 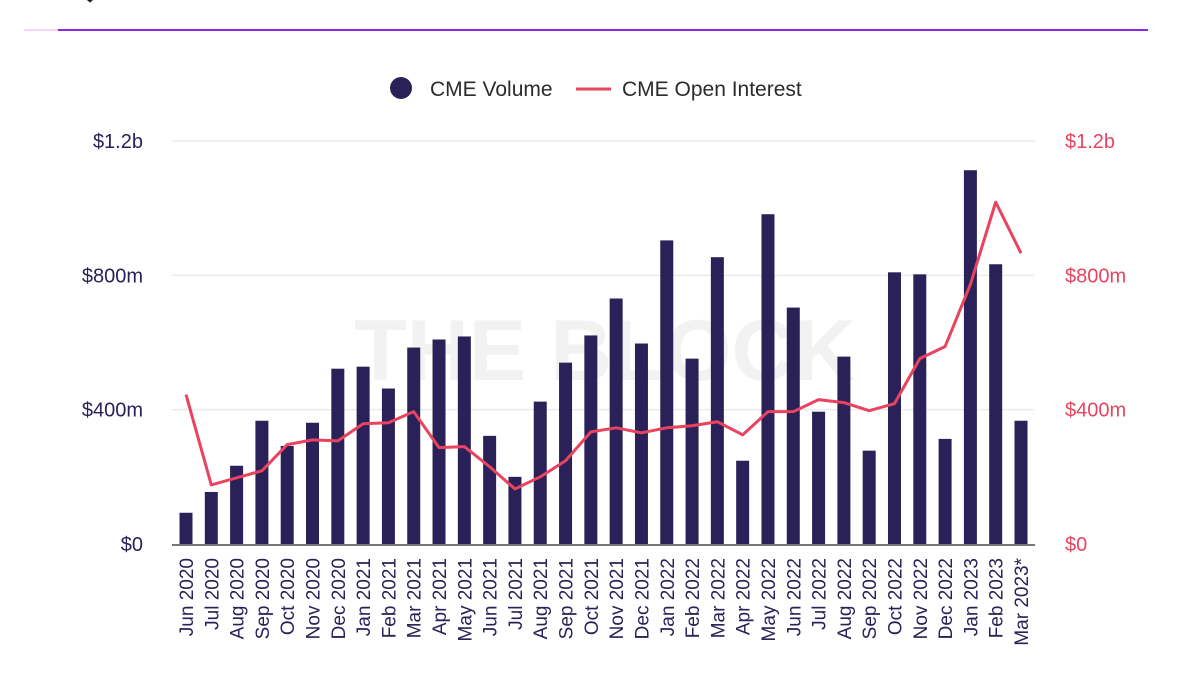 I want to click on x-tick-label: Mar 2021, so click(x=415, y=598).